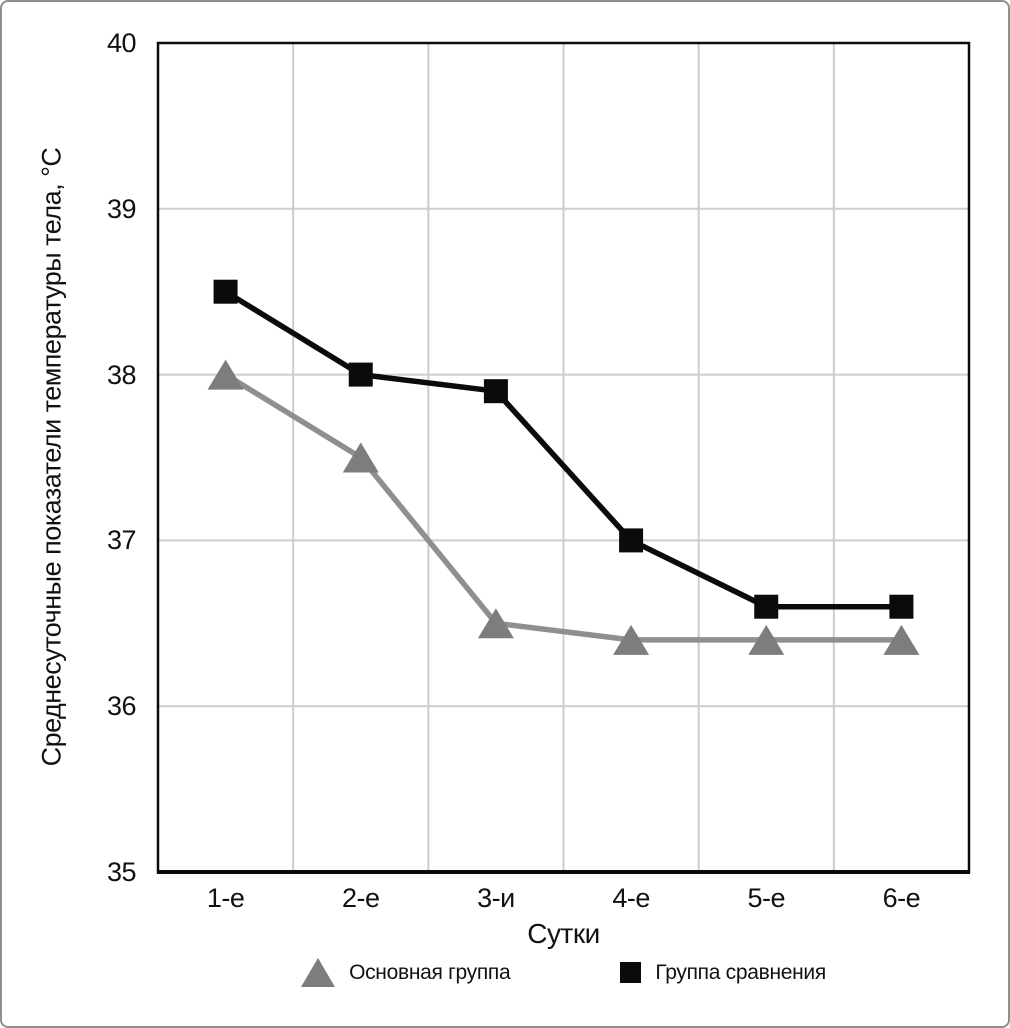 The image size is (1010, 1028). What do you see at coordinates (121, 872) in the screenshot?
I see `y-tick-label: 35` at bounding box center [121, 872].